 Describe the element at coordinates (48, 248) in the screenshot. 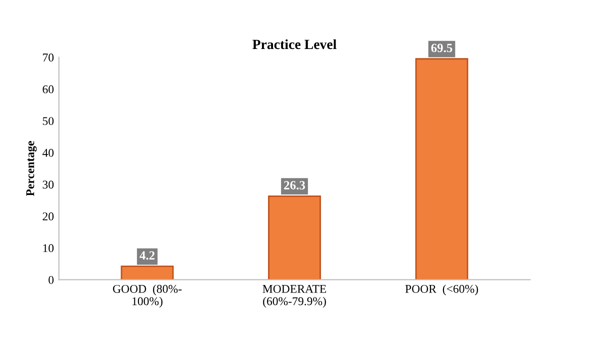

I see `y-tick-label: 10` at that location.